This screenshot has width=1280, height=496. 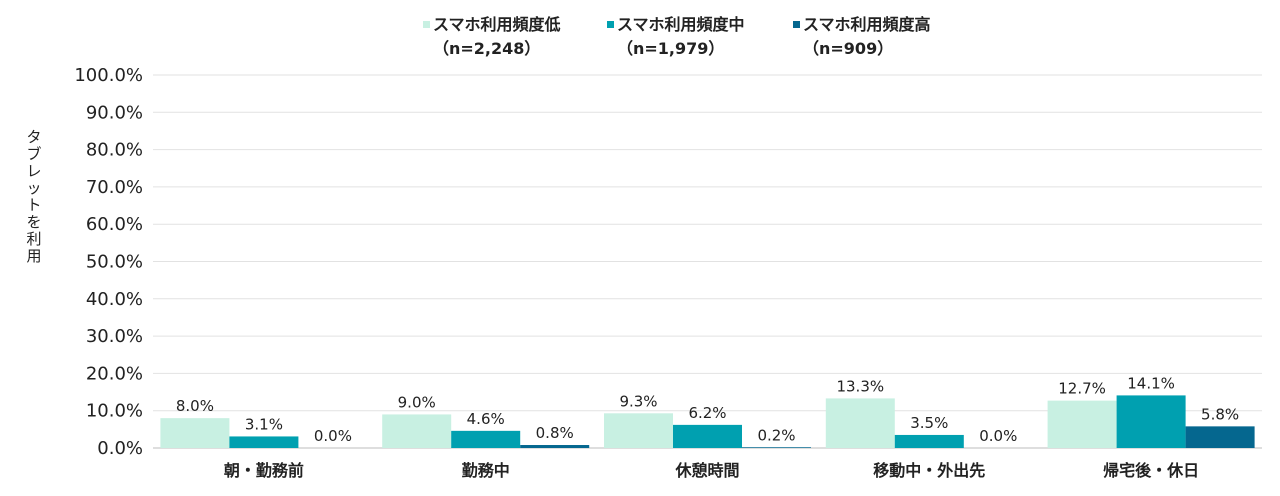 What do you see at coordinates (114, 112) in the screenshot?
I see `y-tick-label: 90.0%` at bounding box center [114, 112].